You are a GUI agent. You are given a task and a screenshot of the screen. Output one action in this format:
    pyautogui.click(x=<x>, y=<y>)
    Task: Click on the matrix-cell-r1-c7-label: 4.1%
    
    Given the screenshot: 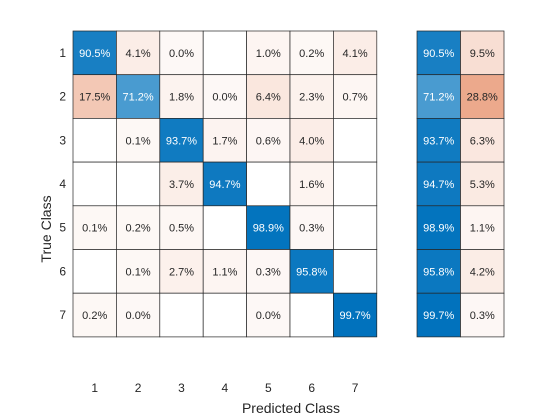 What is the action you would take?
    pyautogui.click(x=355, y=54)
    